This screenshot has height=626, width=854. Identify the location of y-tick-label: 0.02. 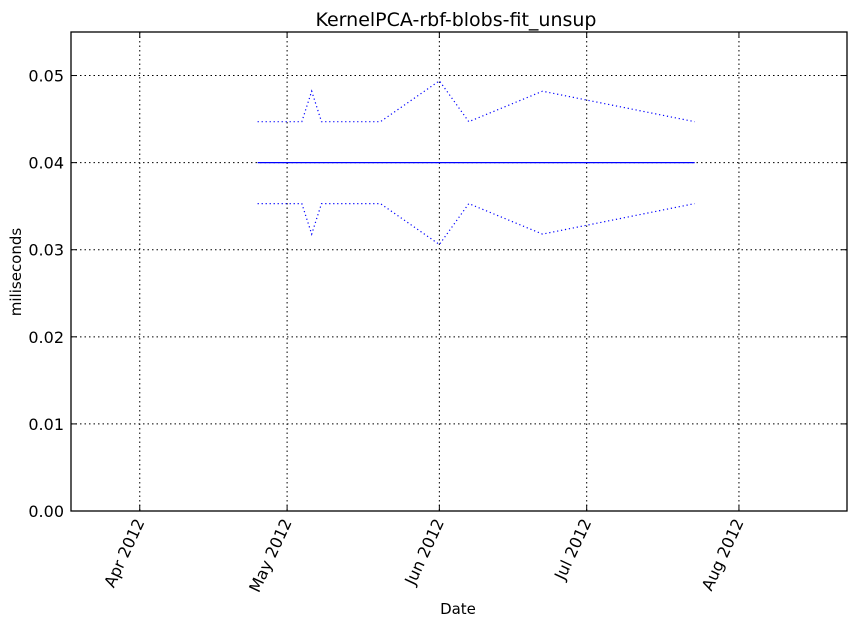
(46, 337).